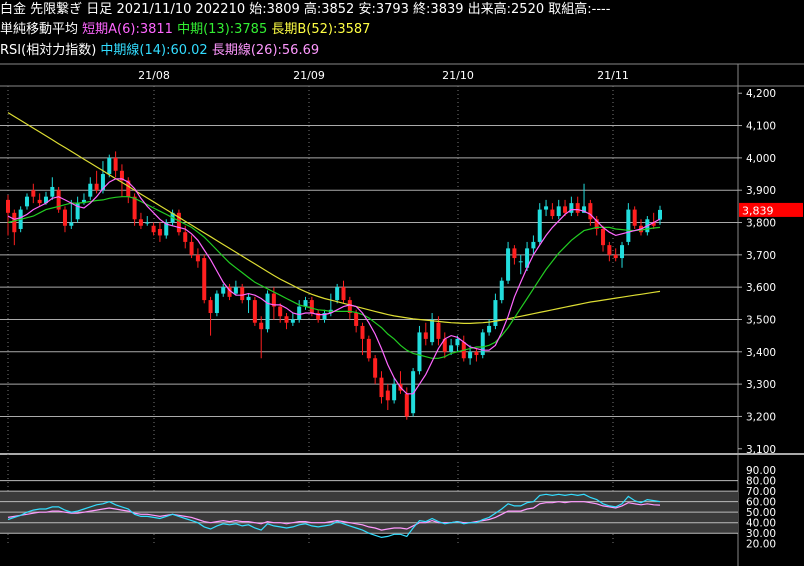  Describe the element at coordinates (761, 417) in the screenshot. I see `y-tick-label: 3,200` at that location.